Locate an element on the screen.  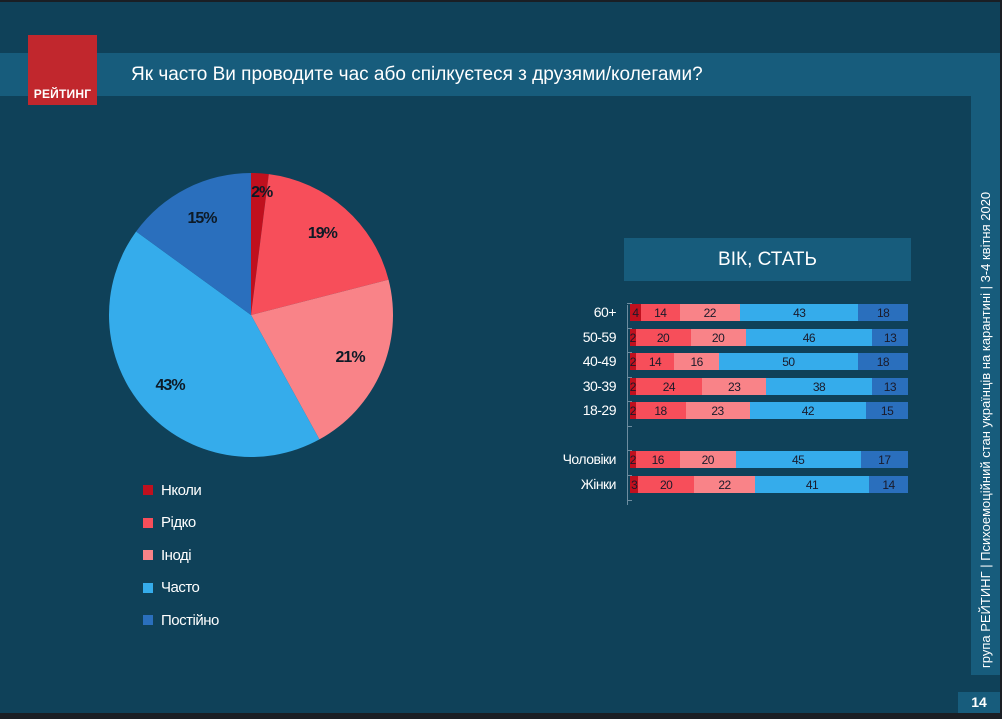
bar-segment: 24 is located at coordinates (669, 386).